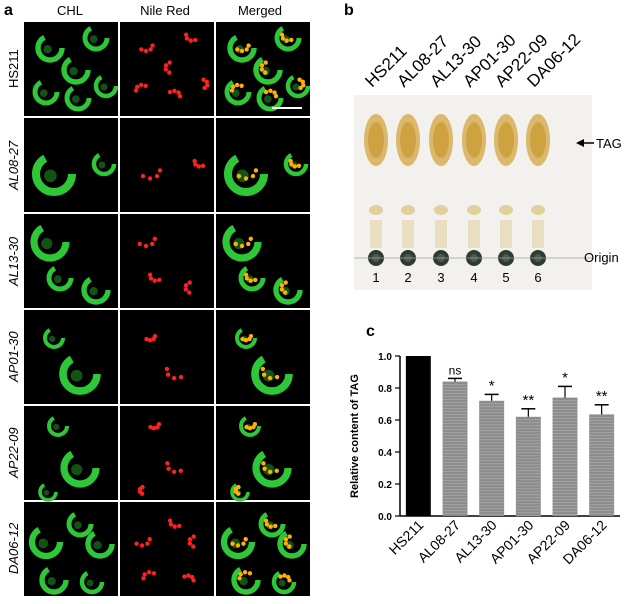  What do you see at coordinates (609, 143) in the screenshot?
I see `tag-label: TAG` at bounding box center [609, 143].